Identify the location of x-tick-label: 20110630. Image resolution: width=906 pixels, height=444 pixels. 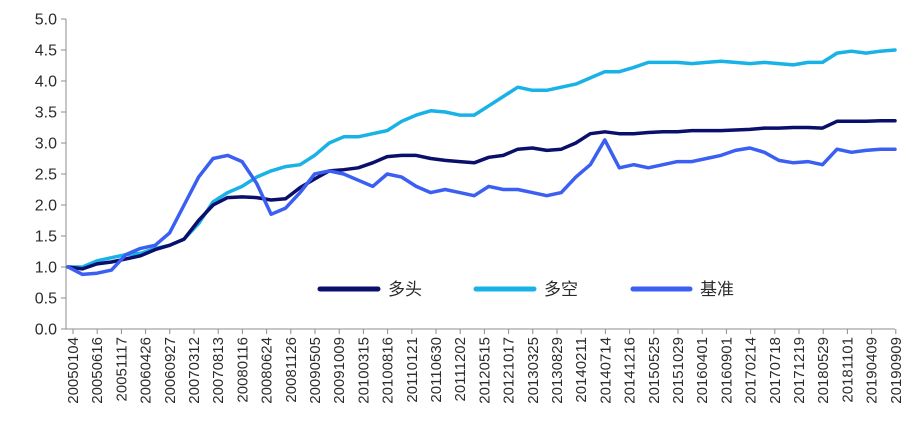
(436, 370).